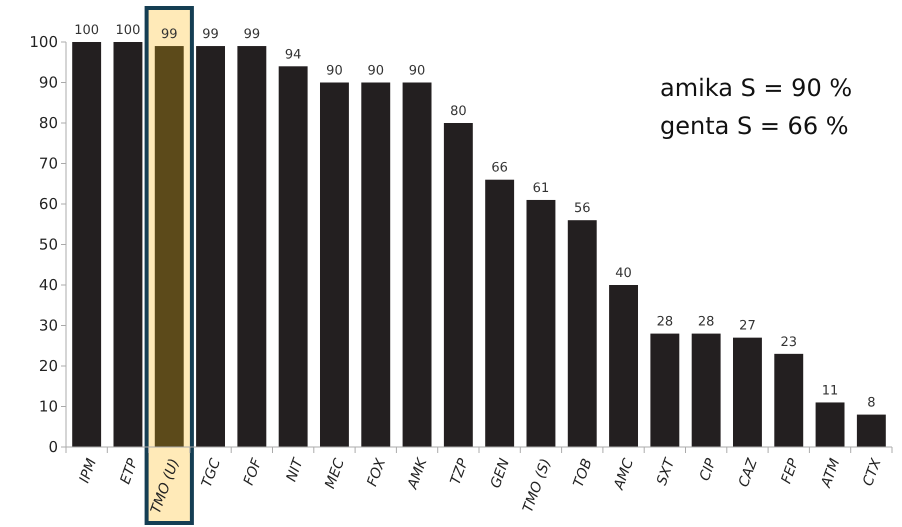 The image size is (902, 527). What do you see at coordinates (708, 470) in the screenshot?
I see `x-tick-label: CIP` at bounding box center [708, 470].